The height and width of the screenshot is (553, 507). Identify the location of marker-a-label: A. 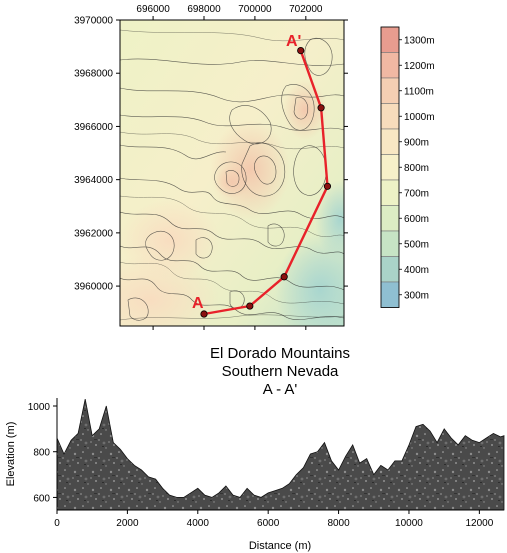
(198, 303).